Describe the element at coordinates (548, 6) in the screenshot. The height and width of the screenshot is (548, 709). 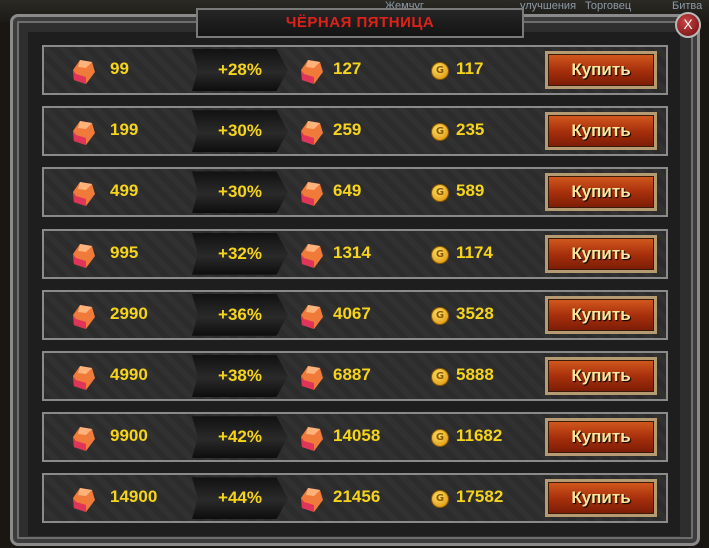
I see `bg-label: улучшения` at that location.